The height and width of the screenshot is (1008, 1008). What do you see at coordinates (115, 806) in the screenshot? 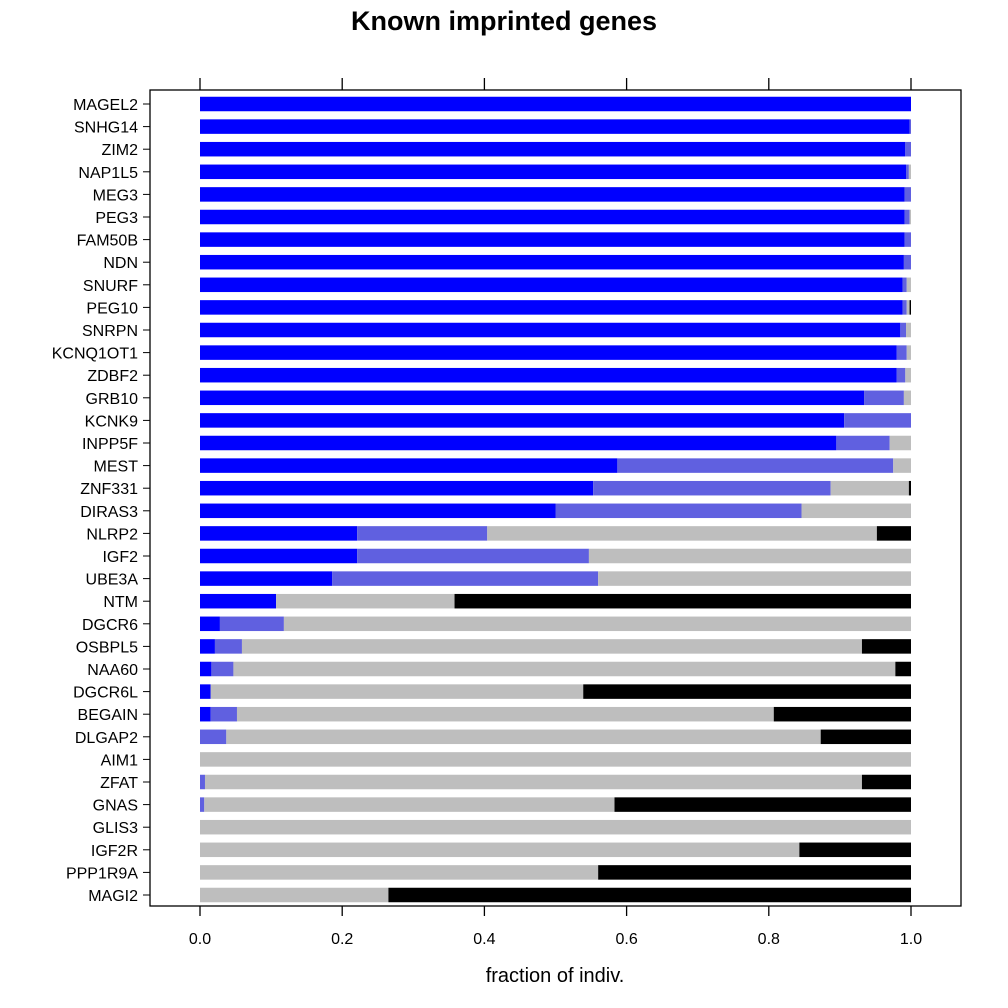
I see `category-label: GNAS` at bounding box center [115, 806].